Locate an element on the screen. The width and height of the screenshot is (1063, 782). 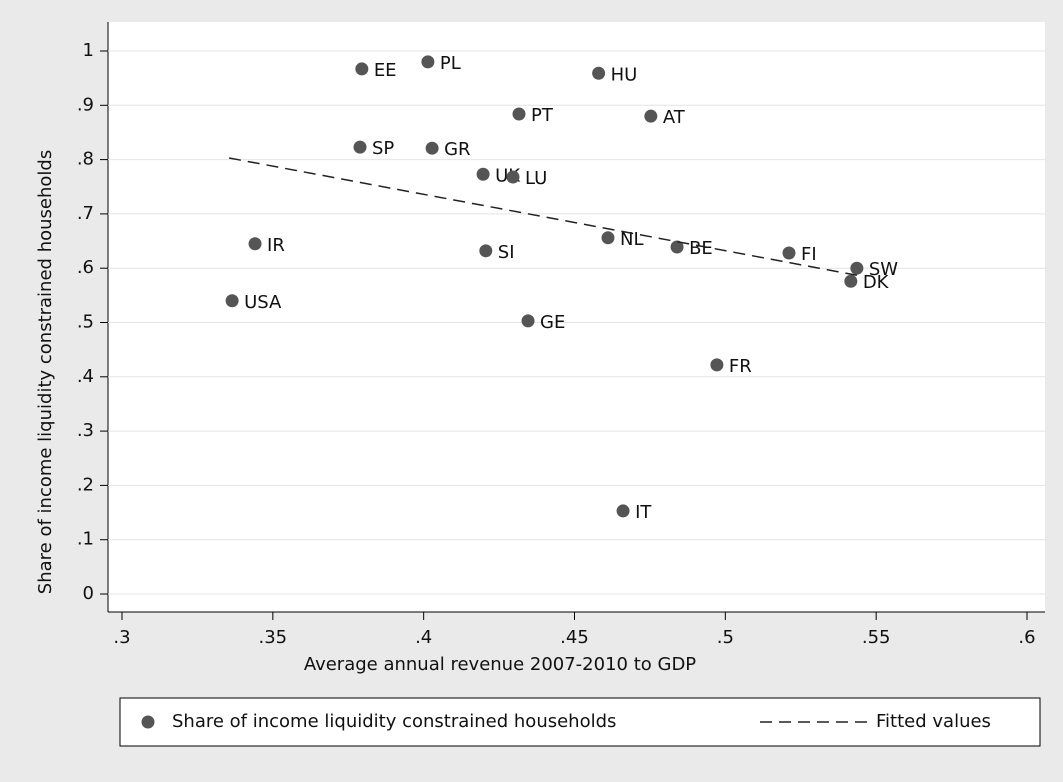
x-tick-label: .3 is located at coordinates (121, 637).